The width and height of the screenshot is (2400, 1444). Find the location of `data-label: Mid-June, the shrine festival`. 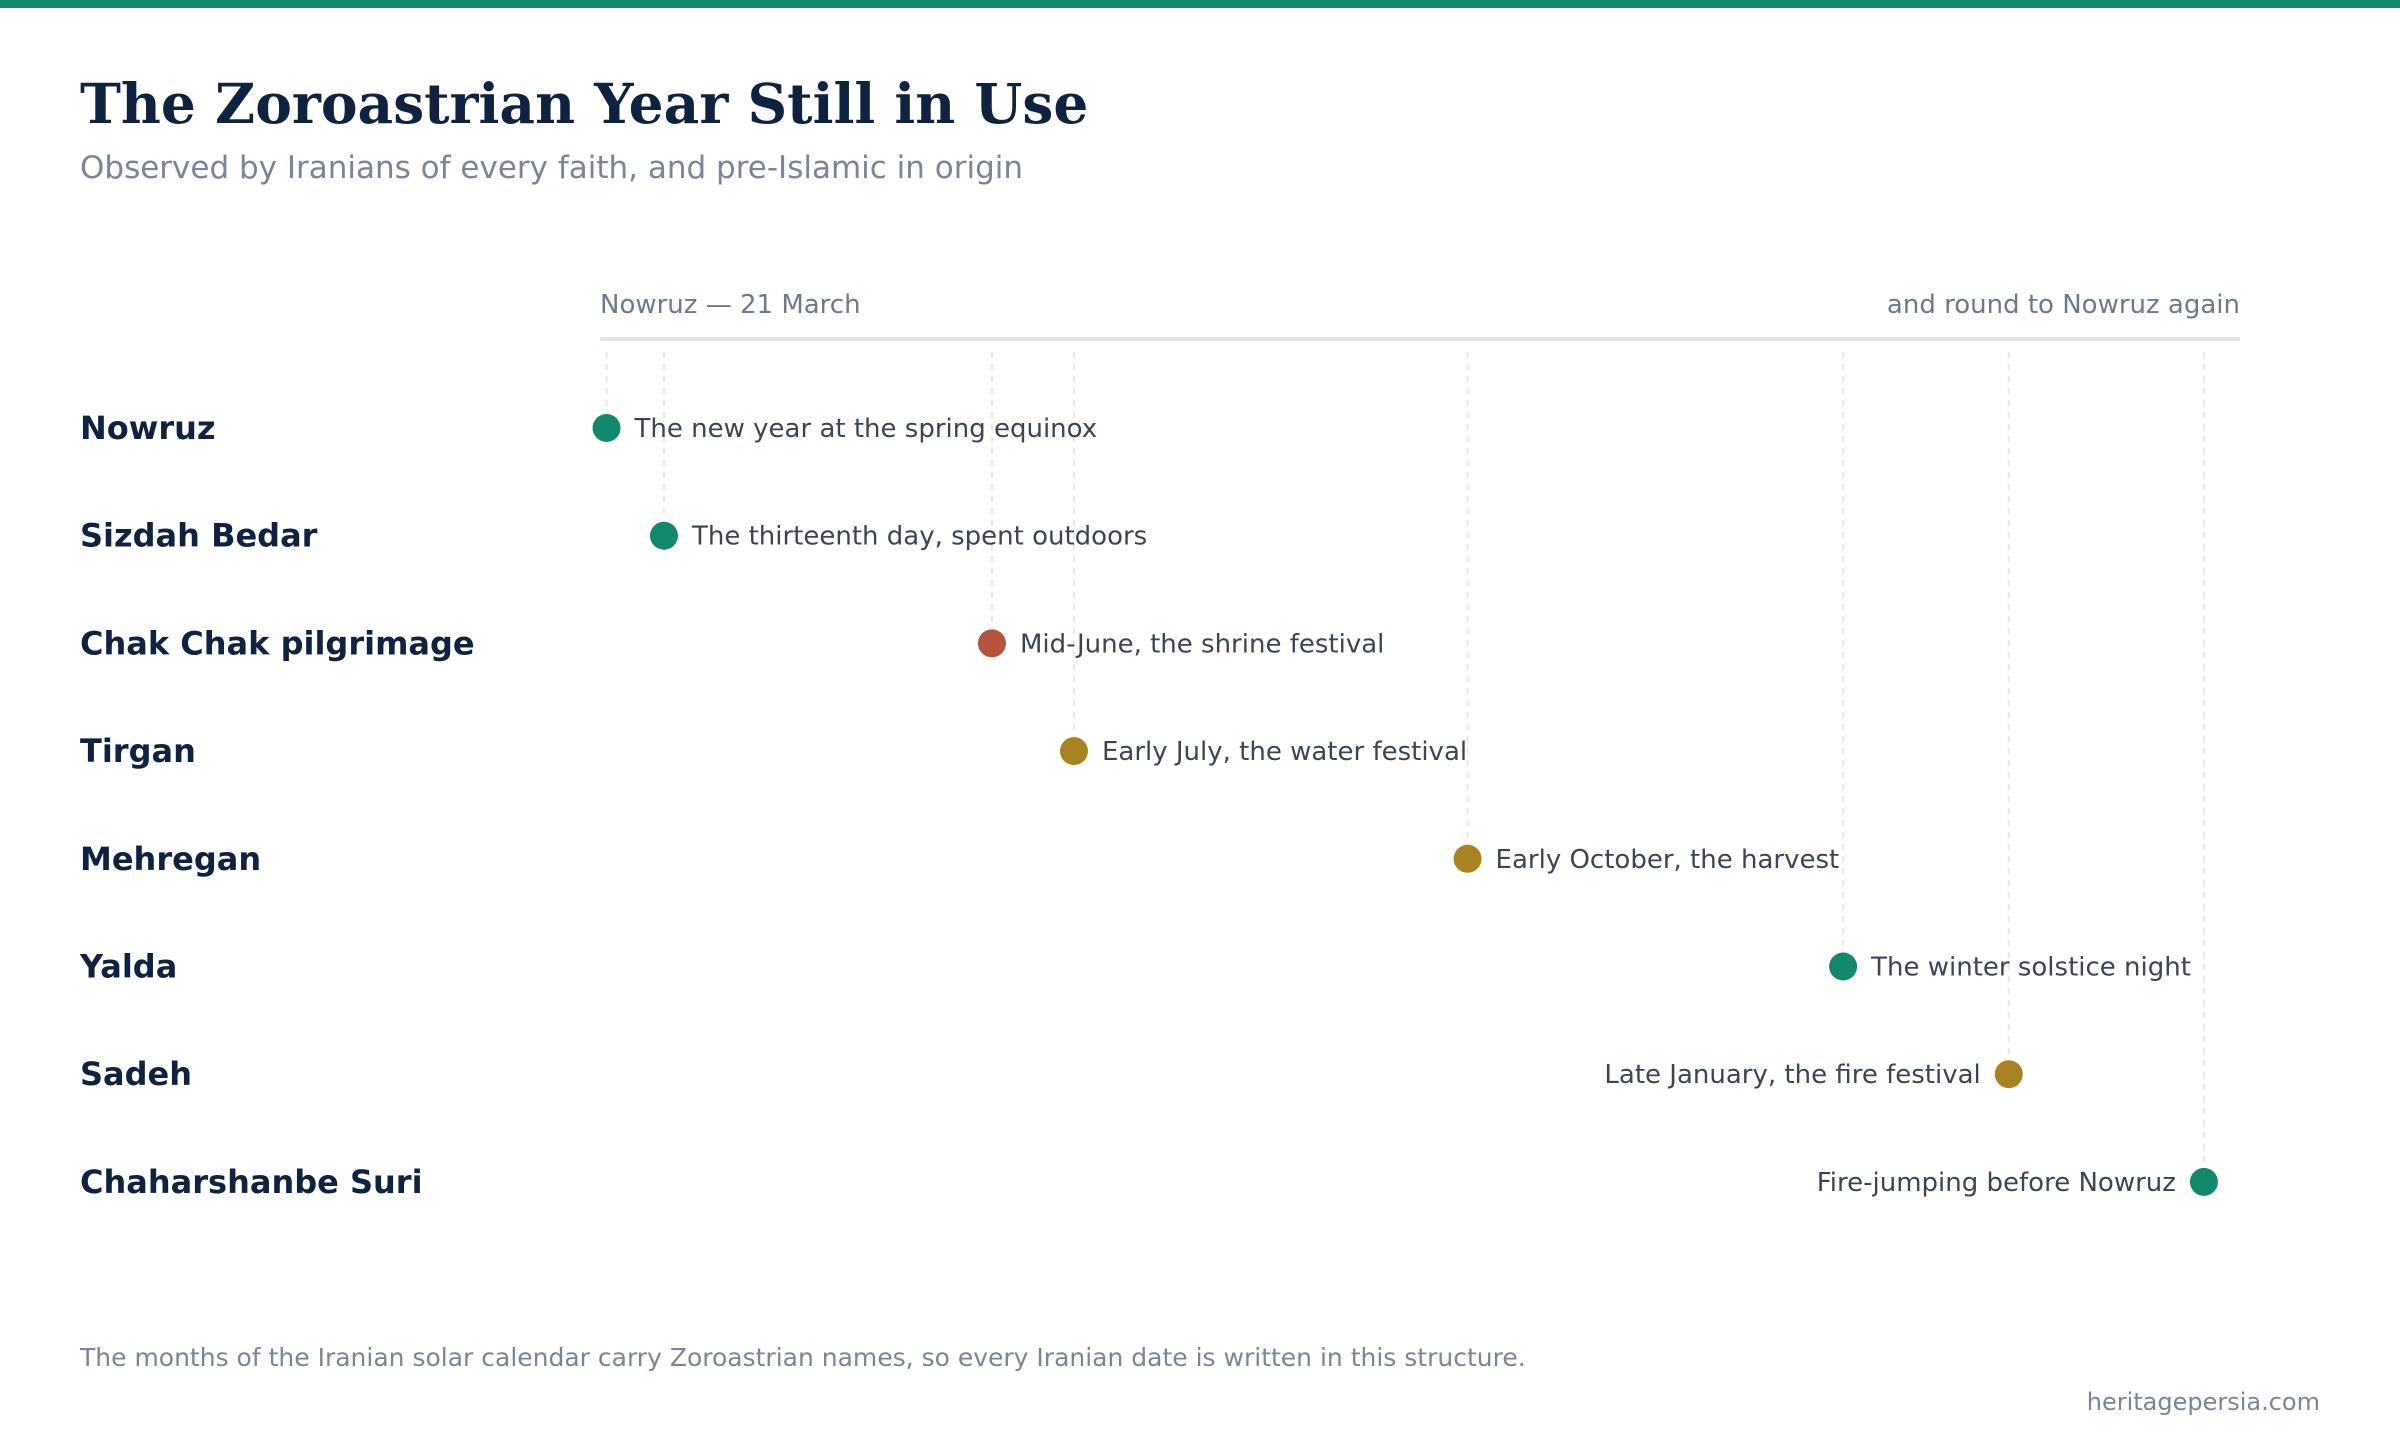

data-label: Mid-June, the shrine festival is located at coordinates (1202, 644).